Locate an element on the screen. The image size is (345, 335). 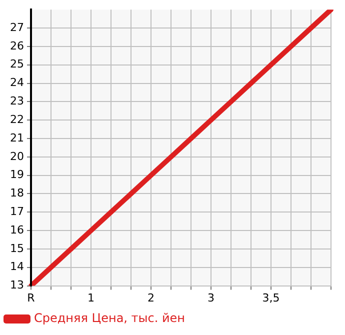
y-tick-label: 16 is located at coordinates (17, 229).